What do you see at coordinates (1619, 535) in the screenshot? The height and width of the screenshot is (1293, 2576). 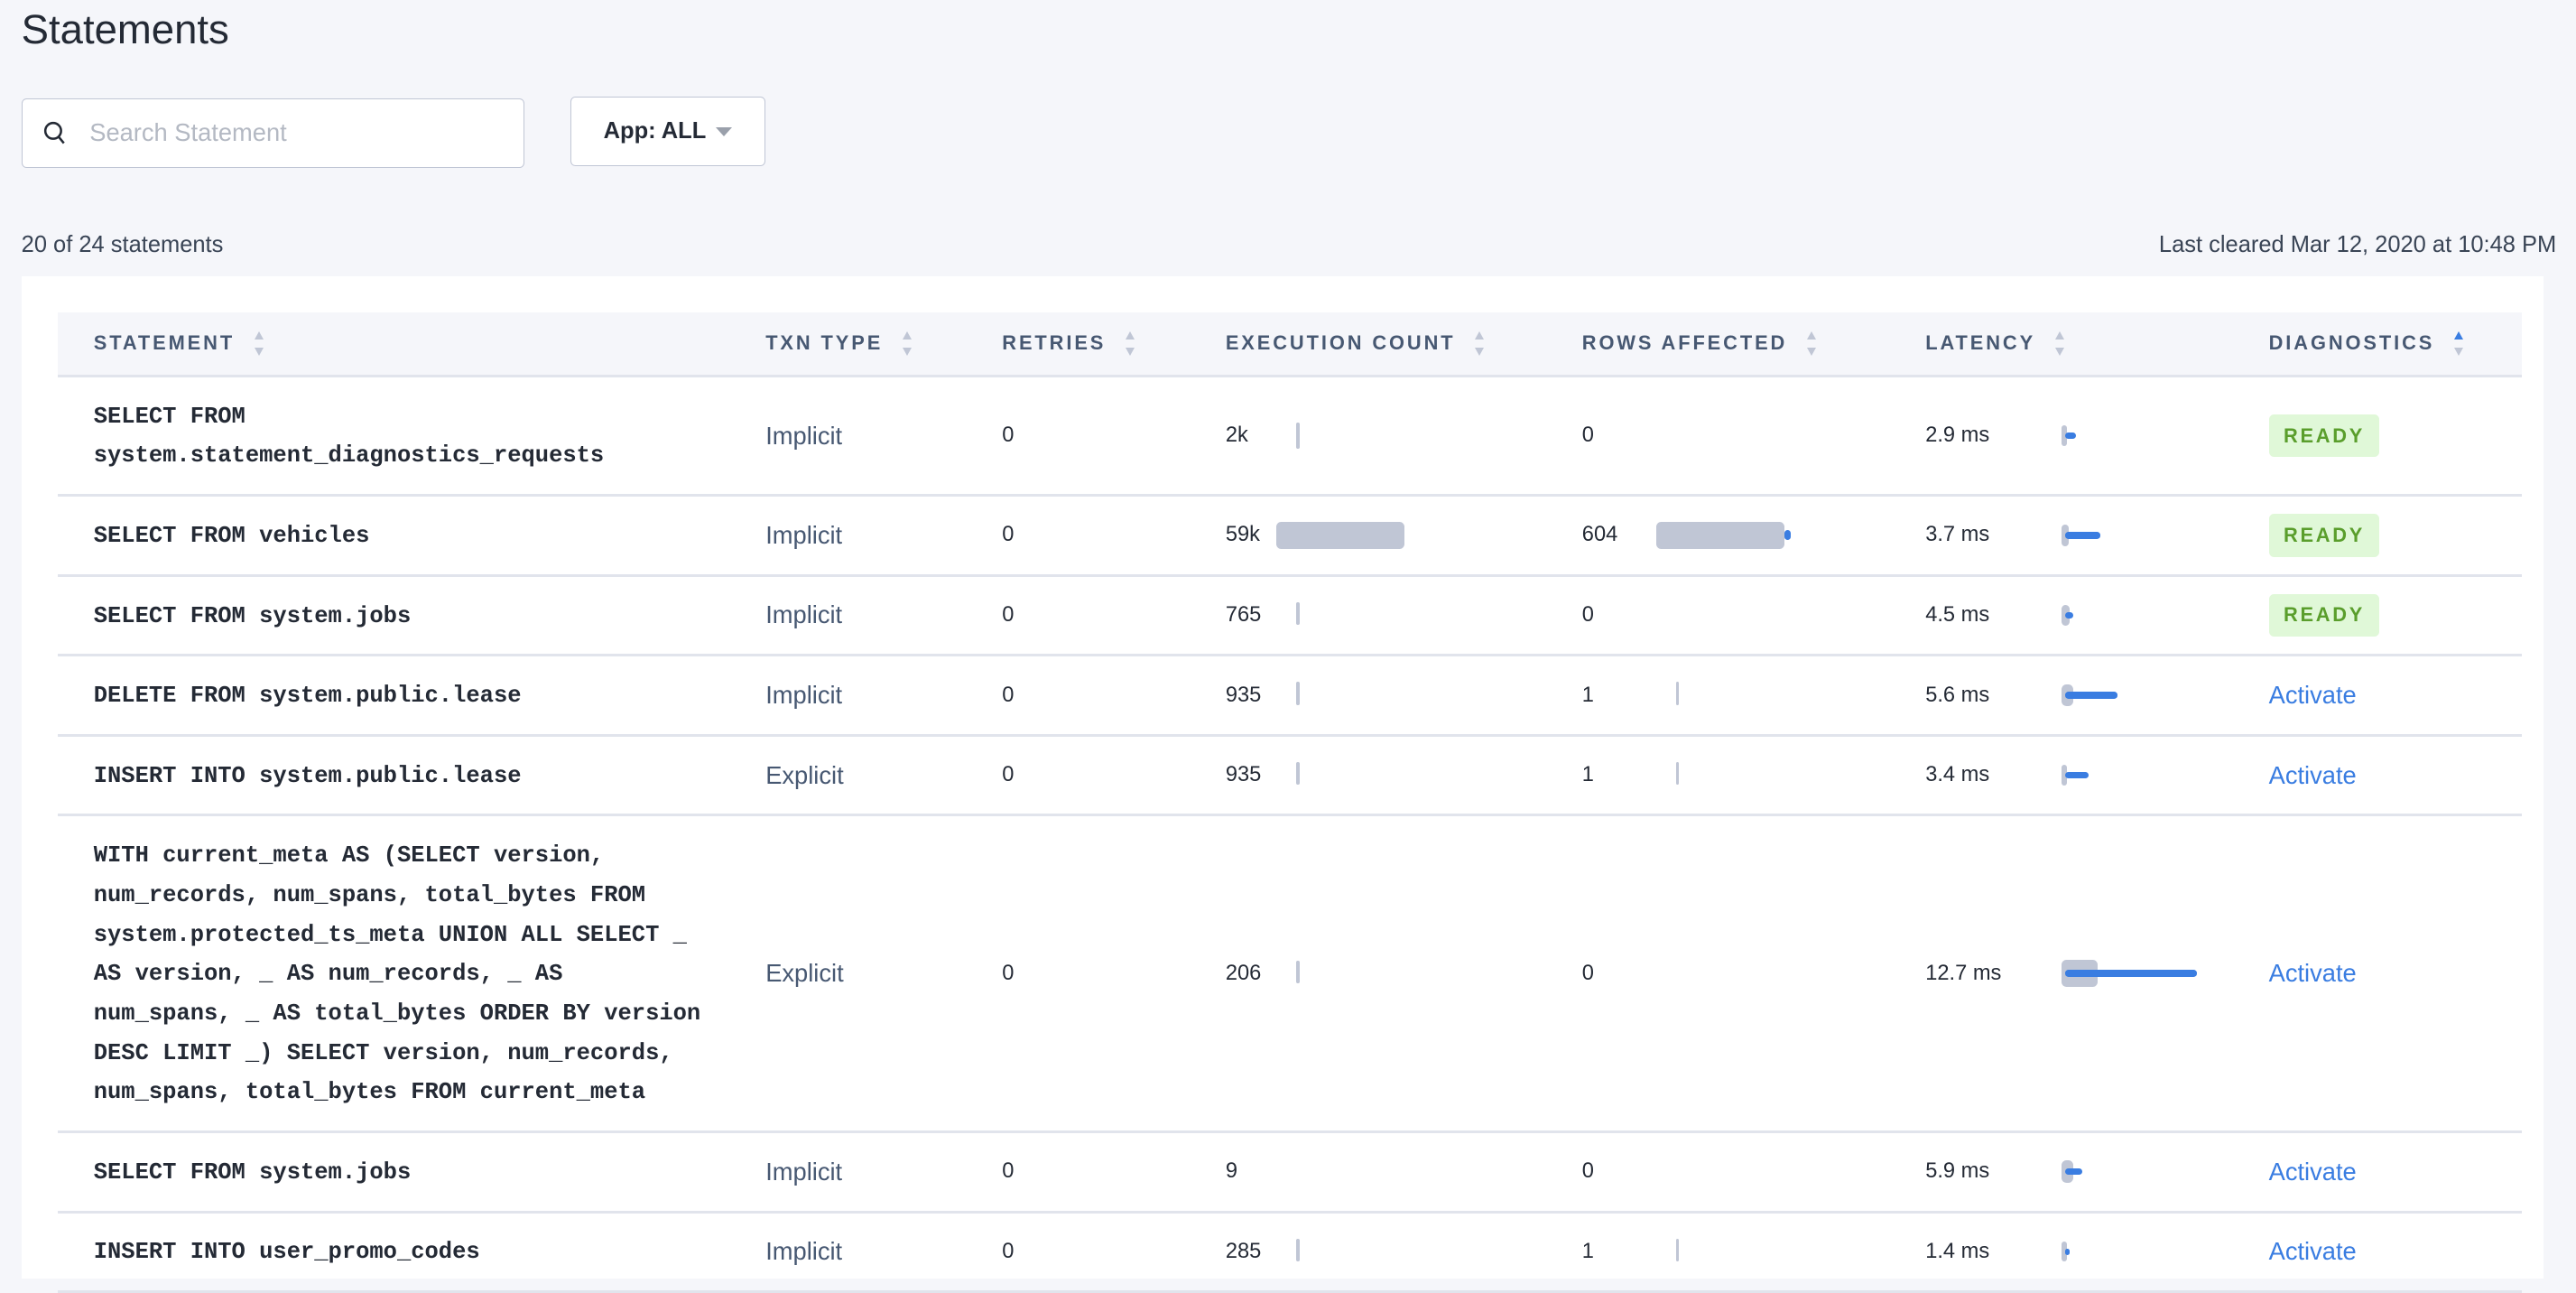 I see `rows-affected: 604` at bounding box center [1619, 535].